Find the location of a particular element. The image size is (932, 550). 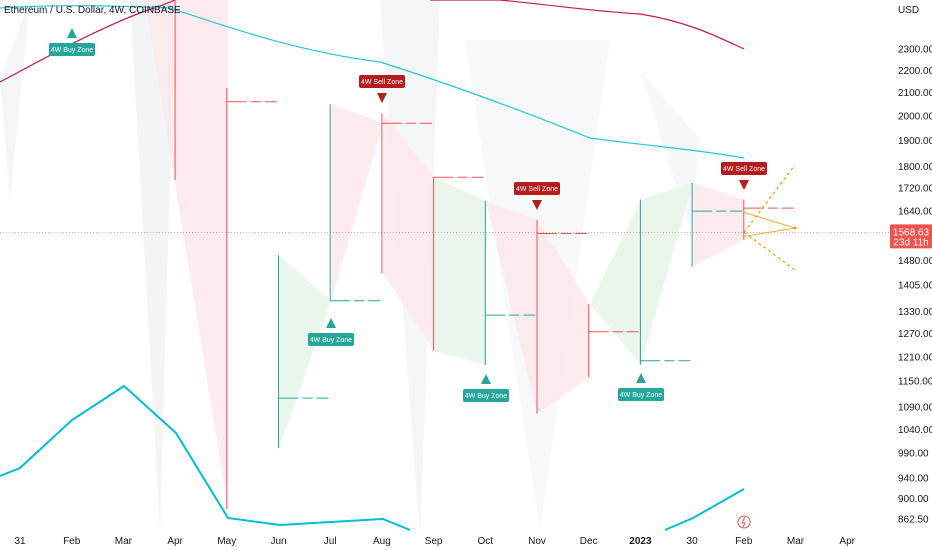

y-tick-label: 940.00 is located at coordinates (913, 478).